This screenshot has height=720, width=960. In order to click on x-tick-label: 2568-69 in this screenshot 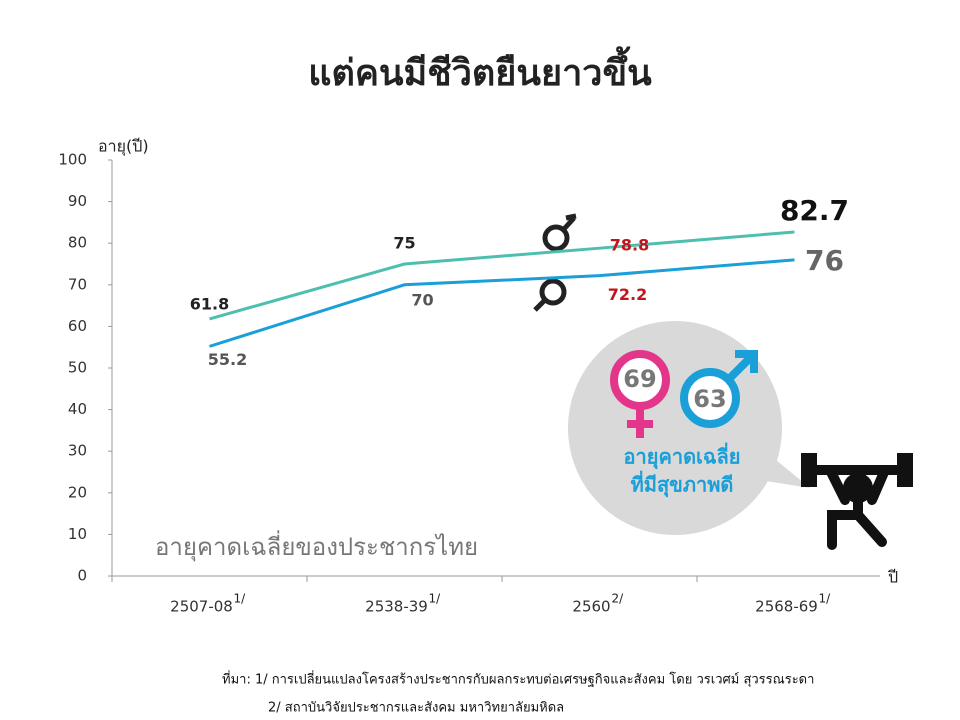, I will do `click(786, 607)`.